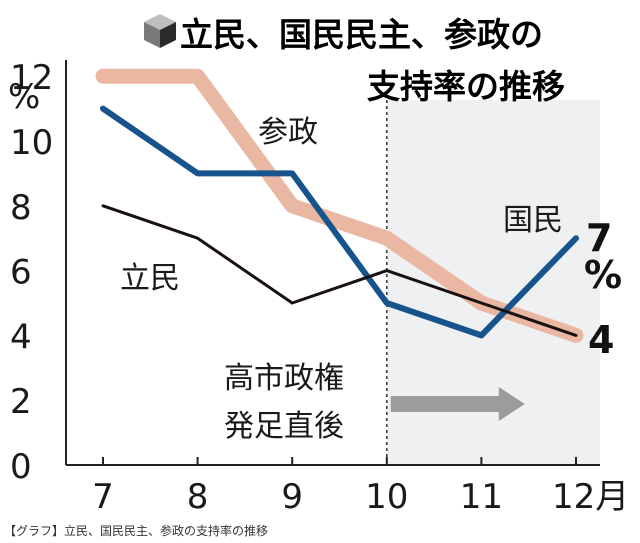  Describe the element at coordinates (284, 378) in the screenshot. I see `annotation-line1: 高市政権` at that location.